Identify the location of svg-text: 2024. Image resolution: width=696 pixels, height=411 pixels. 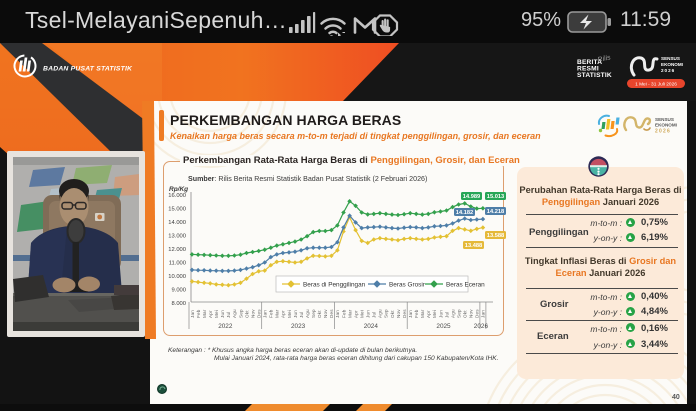
(371, 326).